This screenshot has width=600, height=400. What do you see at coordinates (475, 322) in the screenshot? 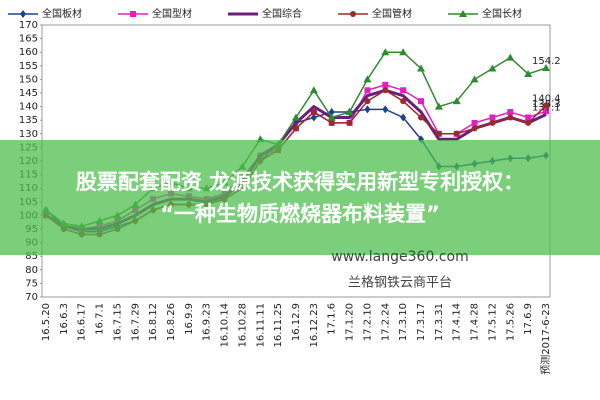
I see `x-tick-label: 17.4.28` at bounding box center [475, 322].